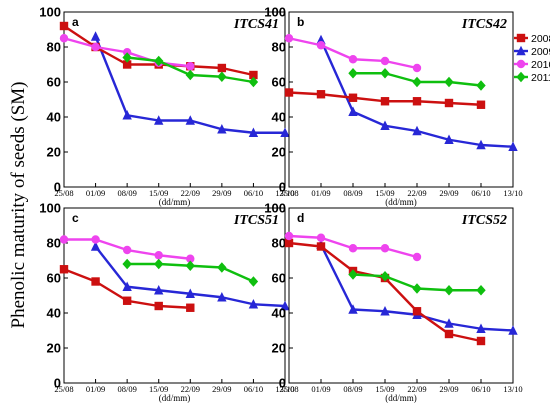 Image resolution: width=550 pixels, height=413 pixels. Describe the element at coordinates (158, 50) in the screenshot. I see `series-2008` at that location.